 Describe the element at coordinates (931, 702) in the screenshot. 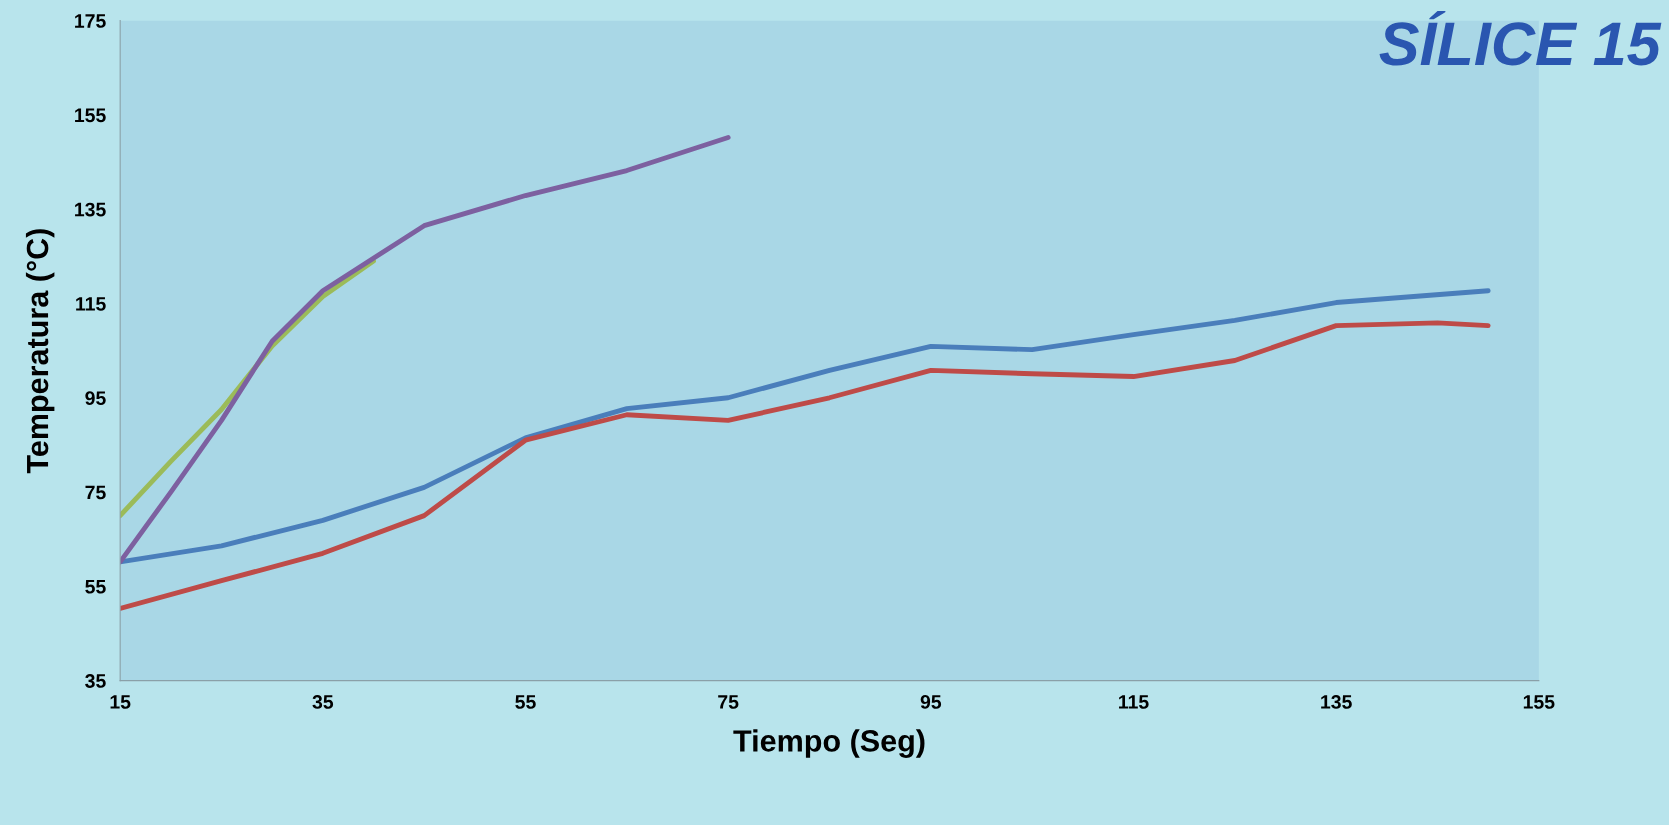

I see `x-tick-label: 95` at that location.